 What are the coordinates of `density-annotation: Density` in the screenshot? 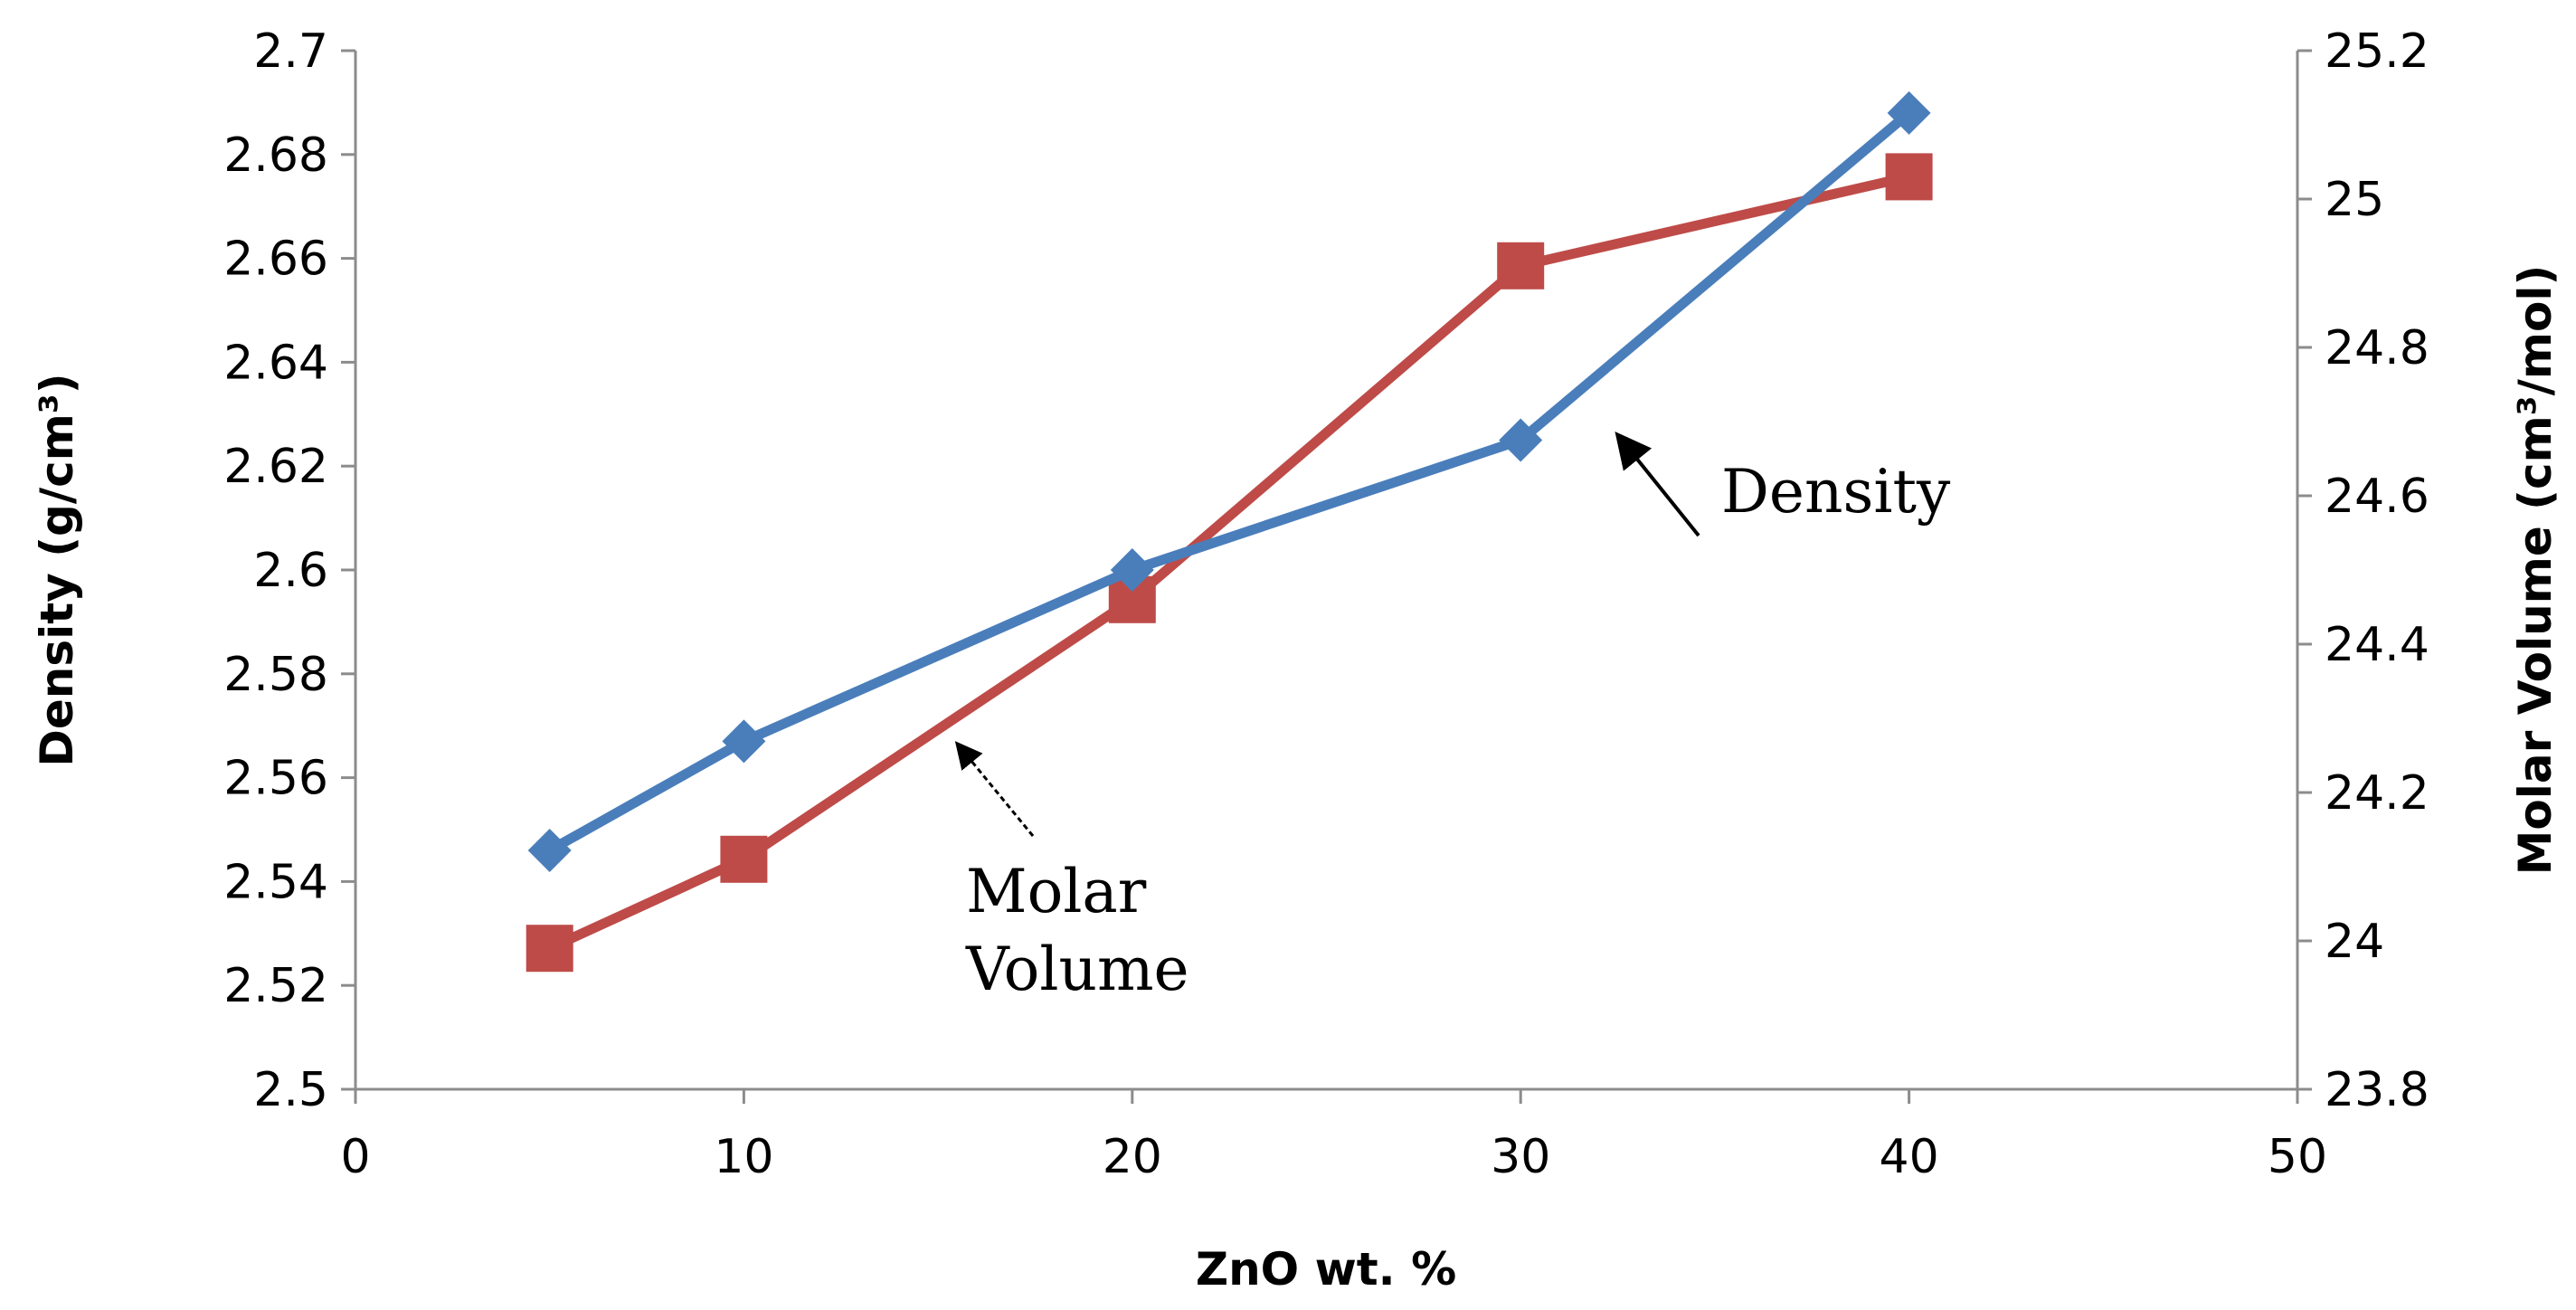 It's located at (1836, 492).